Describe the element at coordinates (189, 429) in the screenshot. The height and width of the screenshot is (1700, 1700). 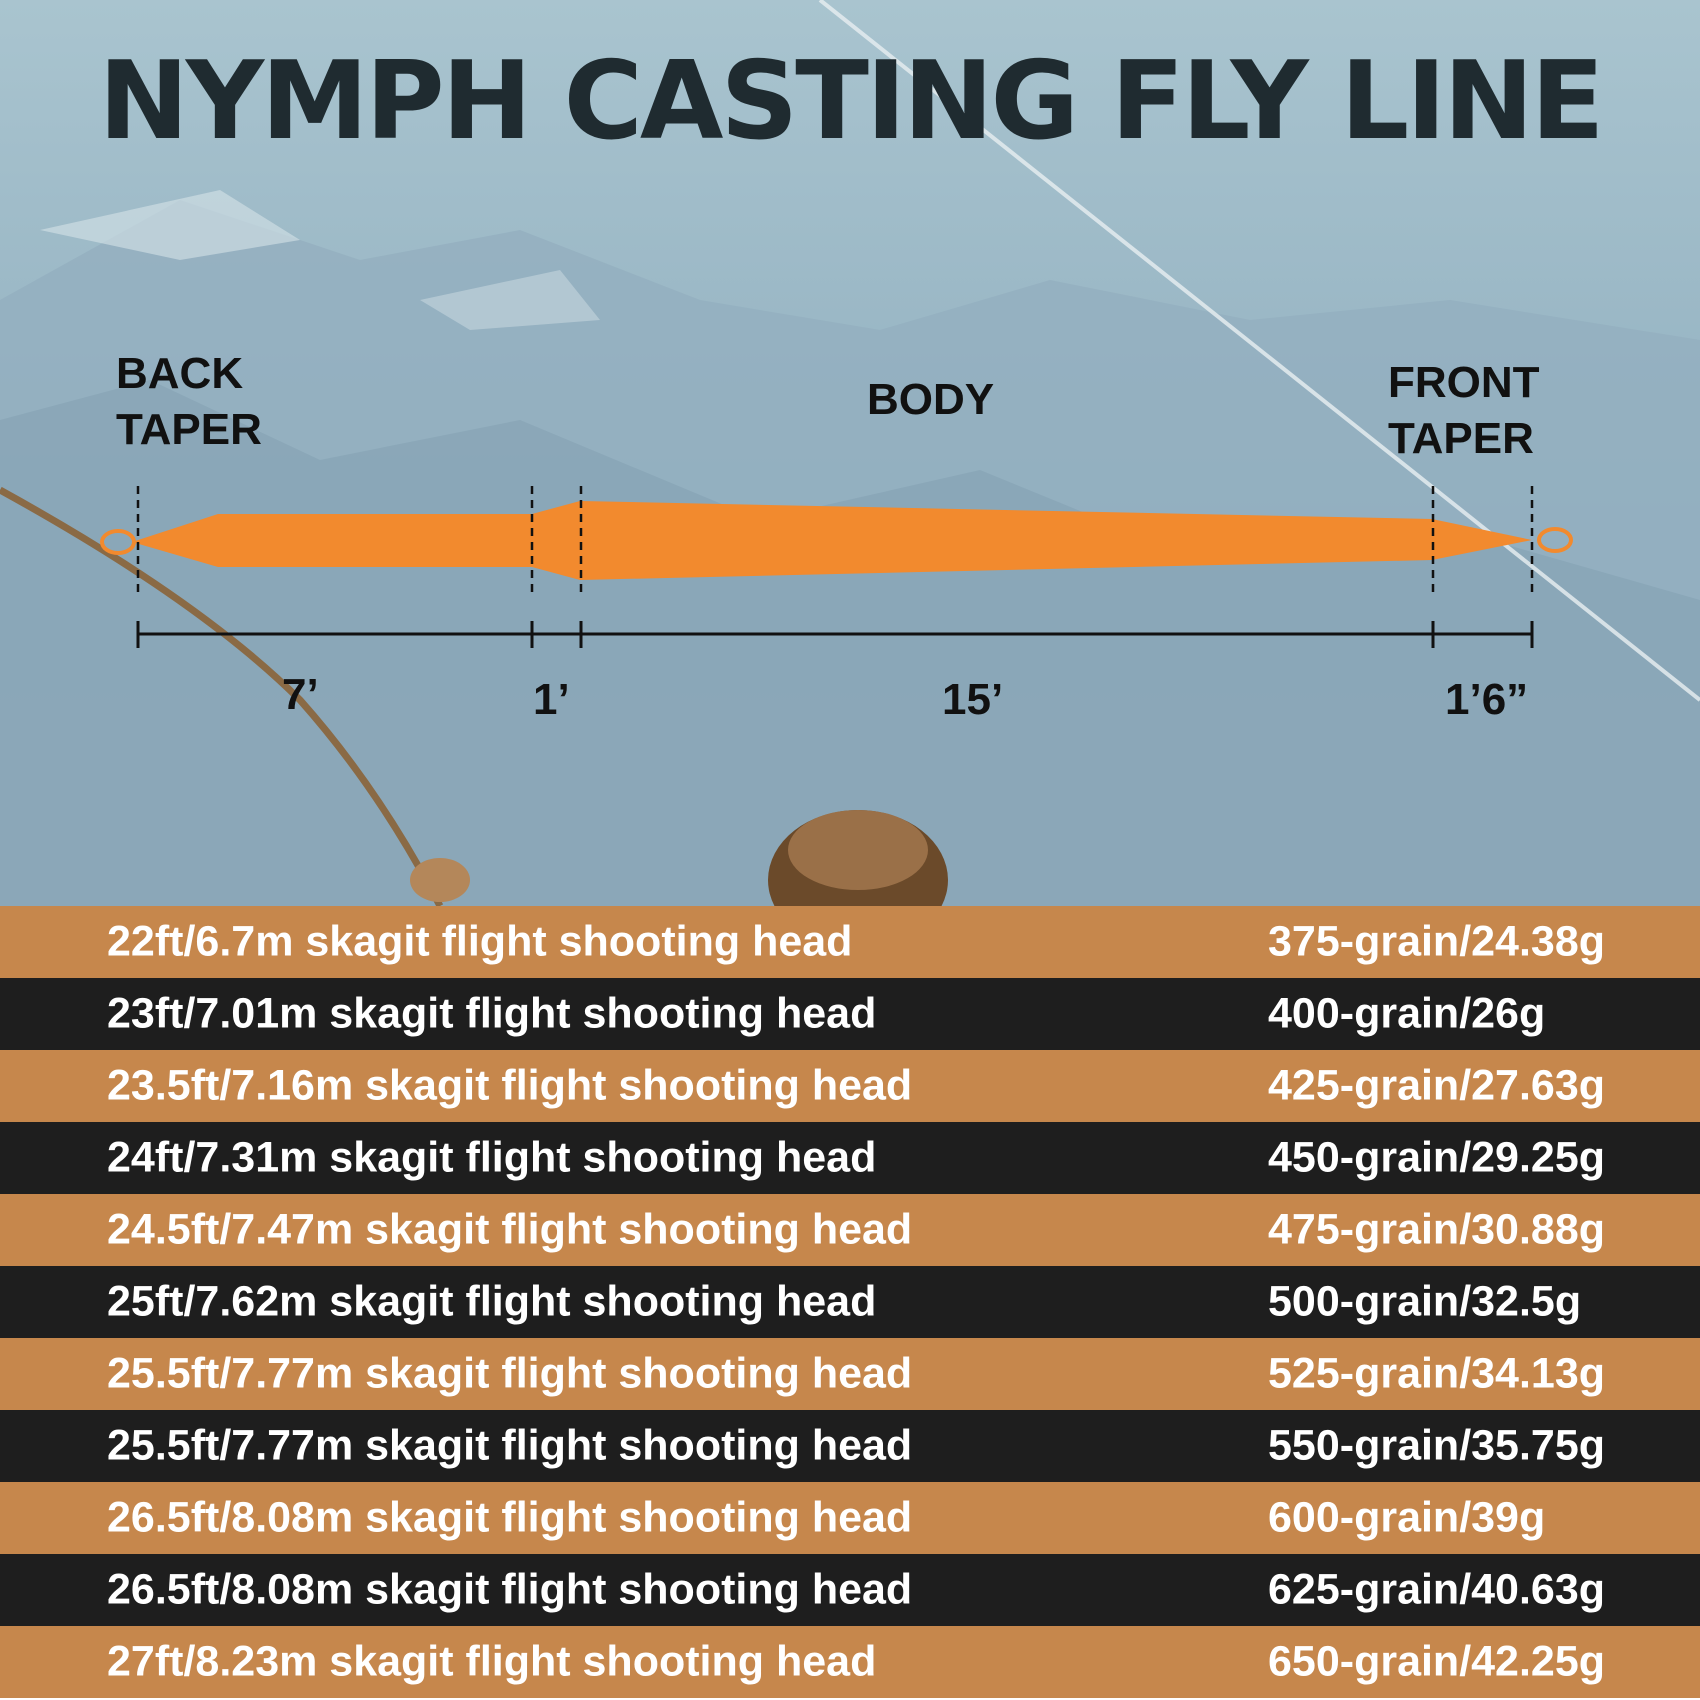
I see `back-taper-label-line2: TAPER` at that location.